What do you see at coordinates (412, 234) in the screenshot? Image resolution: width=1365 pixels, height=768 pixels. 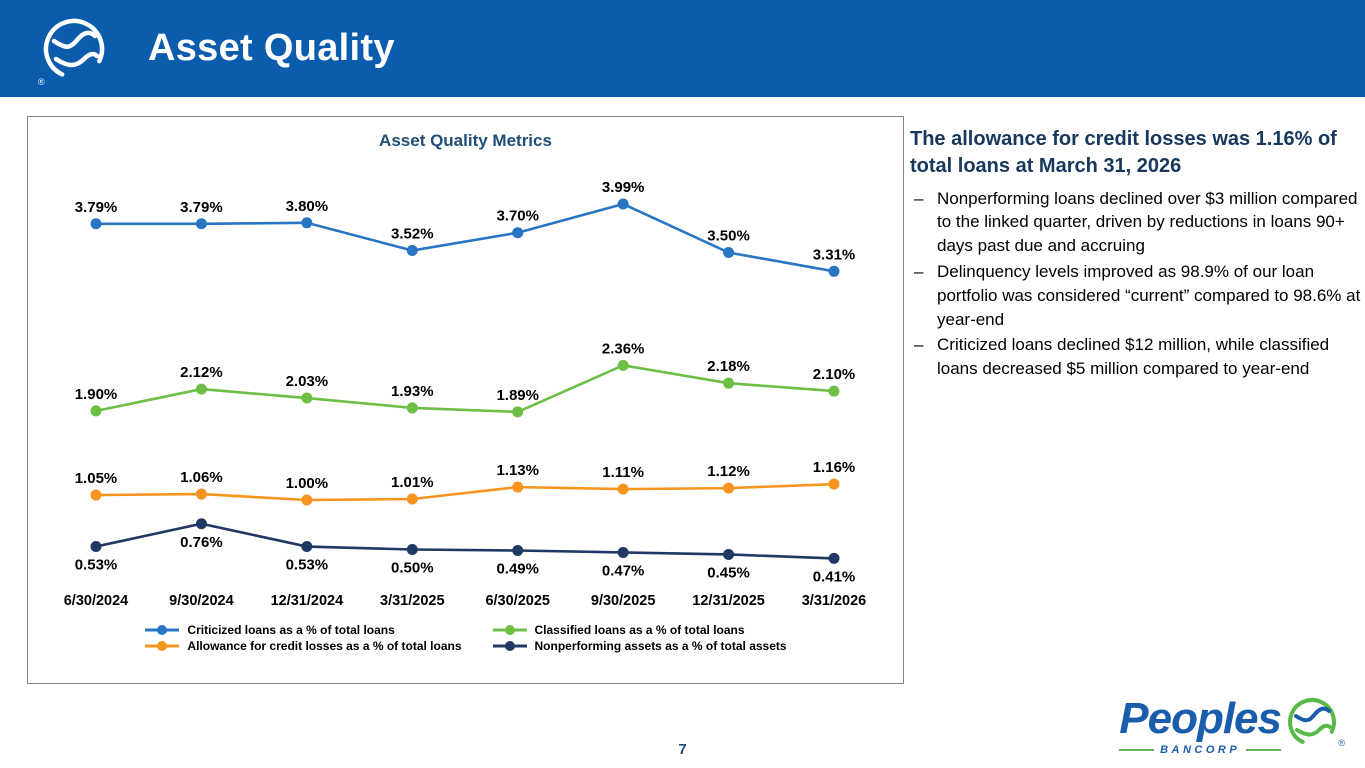 I see `data-label: 3.52%` at bounding box center [412, 234].